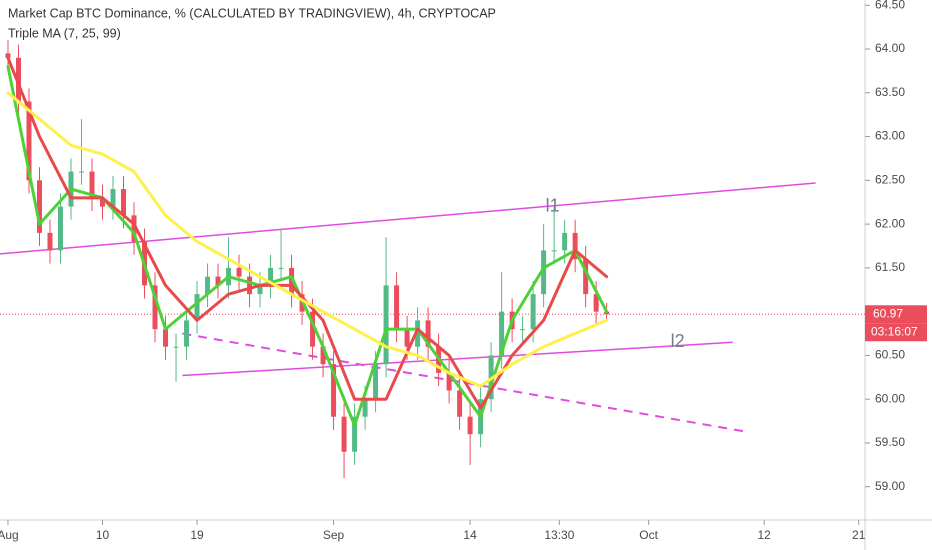 The width and height of the screenshot is (932, 550). I want to click on countdown-label: 03:16:07, so click(894, 331).